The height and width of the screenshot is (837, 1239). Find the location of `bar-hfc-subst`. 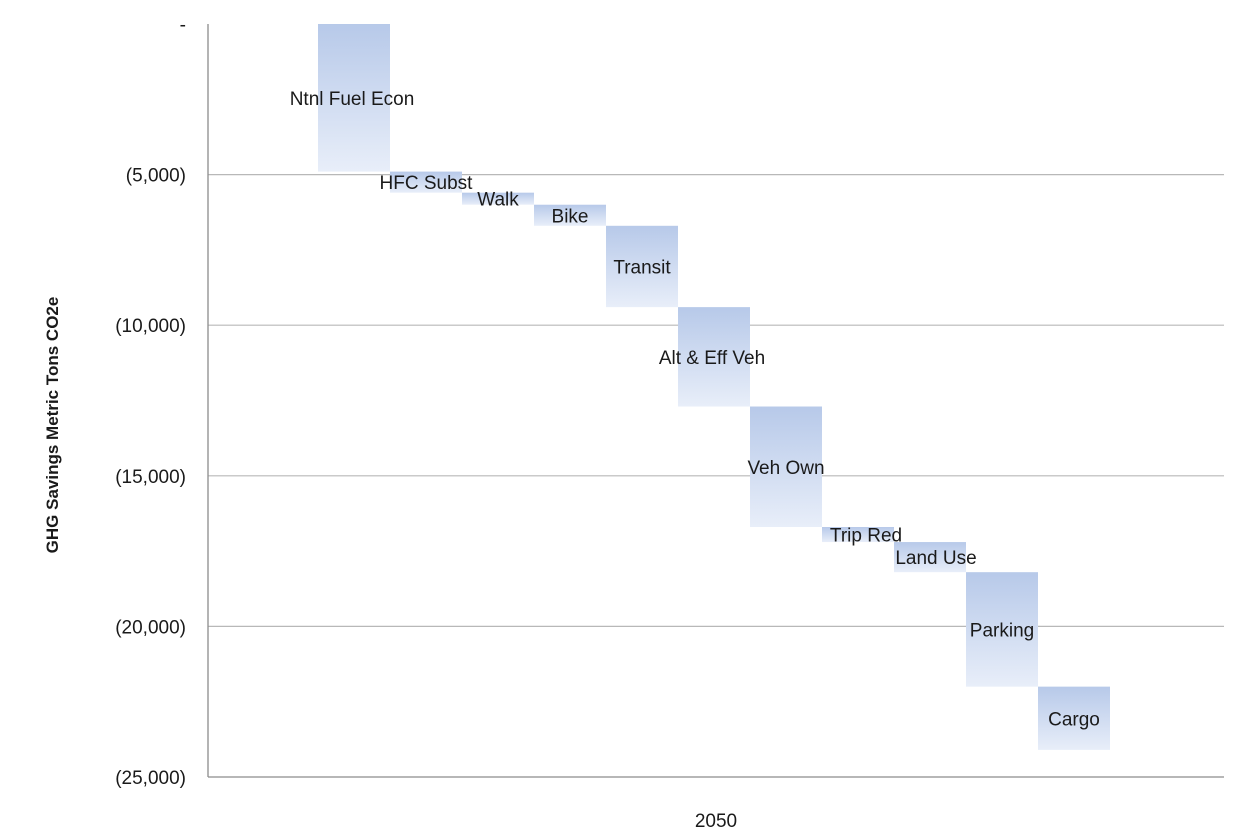

bar-hfc-subst is located at coordinates (426, 182).